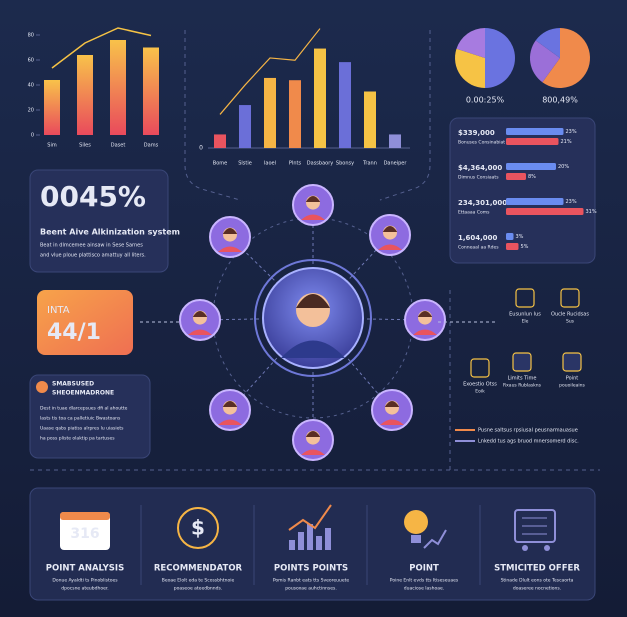 Image resolution: width=627 pixels, height=617 pixels. What do you see at coordinates (220, 164) in the screenshot?
I see `bar-label: Bome` at bounding box center [220, 164].